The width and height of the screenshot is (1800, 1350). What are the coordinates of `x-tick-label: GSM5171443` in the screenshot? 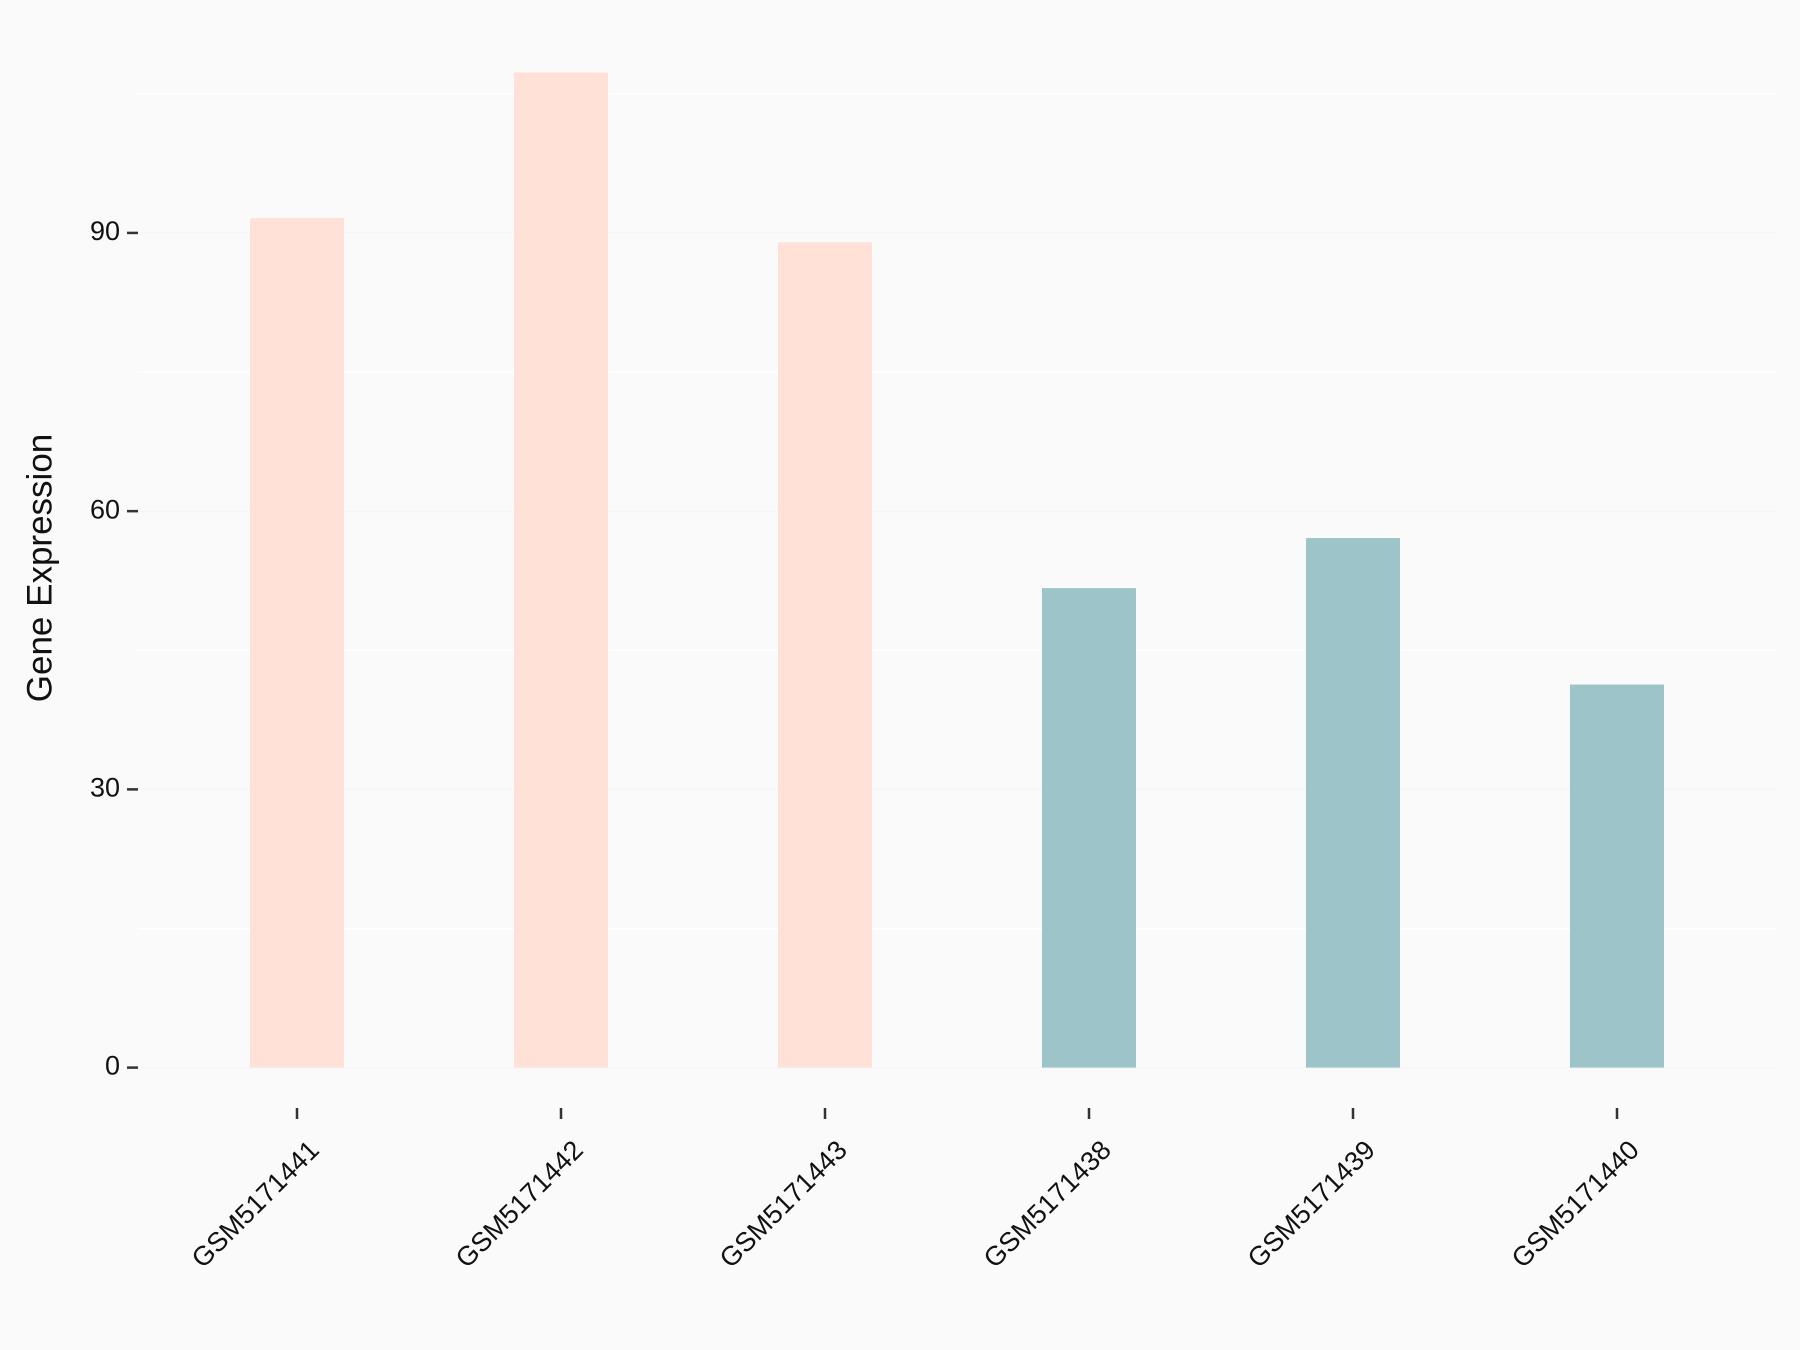 It's located at (783, 1204).